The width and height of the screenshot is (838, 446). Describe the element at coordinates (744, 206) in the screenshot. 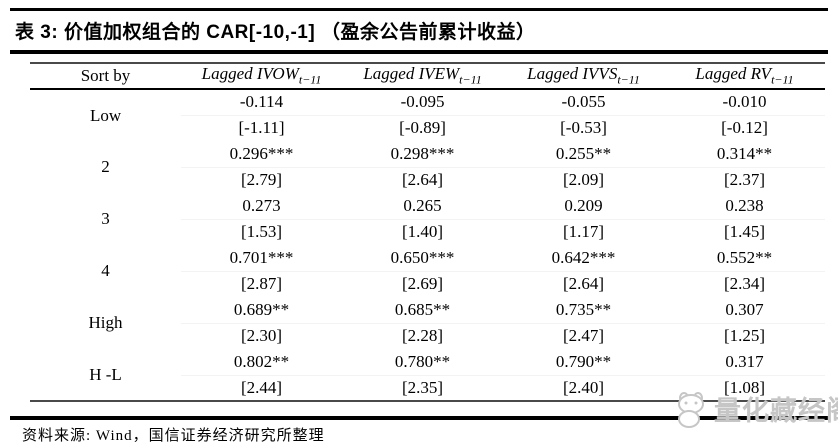

I see `coef-cell: 0.238` at that location.